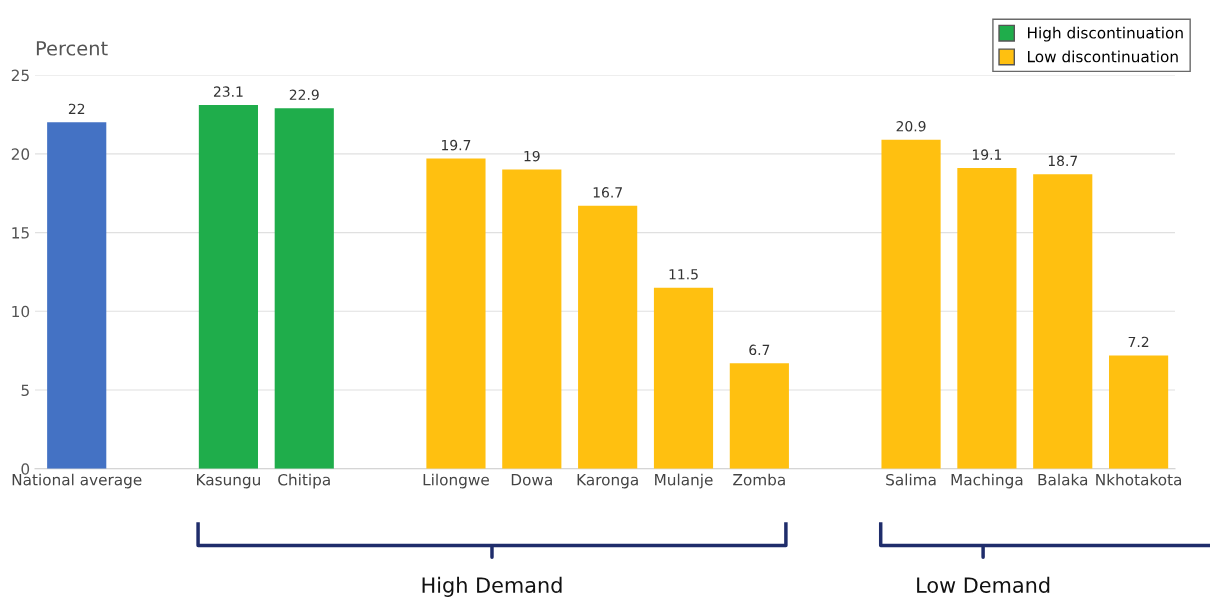 Image resolution: width=1210 pixels, height=601 pixels. Describe the element at coordinates (1138, 342) in the screenshot. I see `data-label: 7.2` at that location.